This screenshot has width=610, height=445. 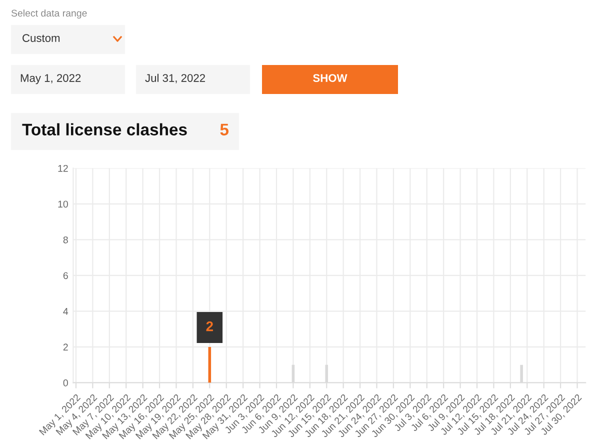 I want to click on text: Select data range, so click(x=49, y=14).